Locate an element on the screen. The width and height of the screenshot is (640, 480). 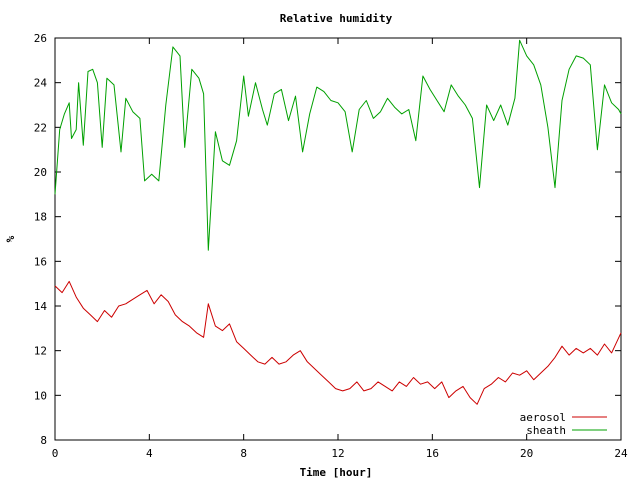
x-tick-label: 20 is located at coordinates (526, 453).